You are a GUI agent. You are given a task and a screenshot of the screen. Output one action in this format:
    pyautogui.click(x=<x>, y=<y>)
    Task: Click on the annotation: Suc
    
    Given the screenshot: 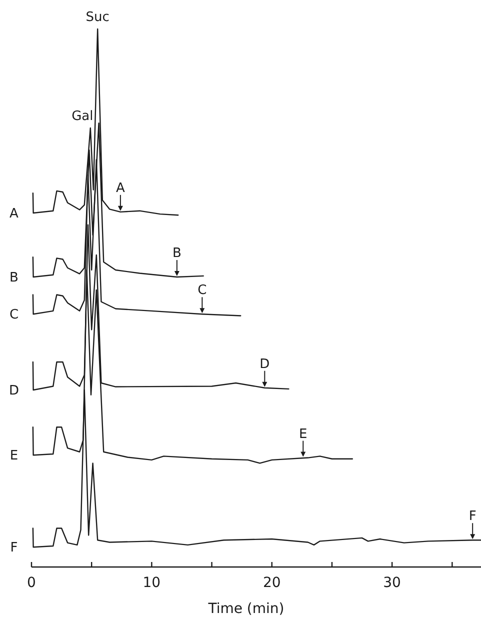 What is the action you would take?
    pyautogui.click(x=98, y=17)
    